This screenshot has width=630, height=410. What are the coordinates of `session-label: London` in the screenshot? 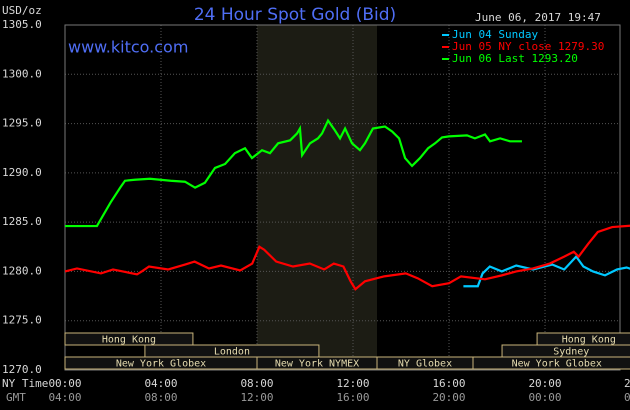 It's located at (232, 352).